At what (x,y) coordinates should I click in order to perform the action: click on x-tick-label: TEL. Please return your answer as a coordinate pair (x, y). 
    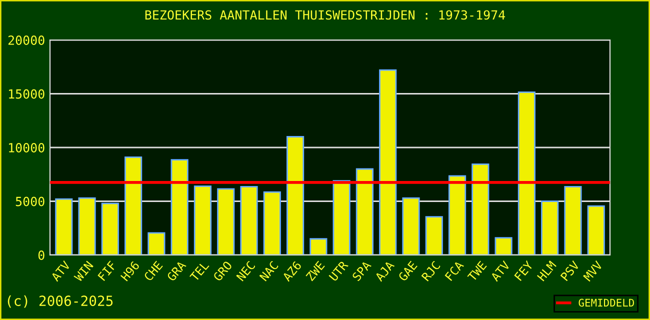
    Looking at the image, I should click on (200, 271).